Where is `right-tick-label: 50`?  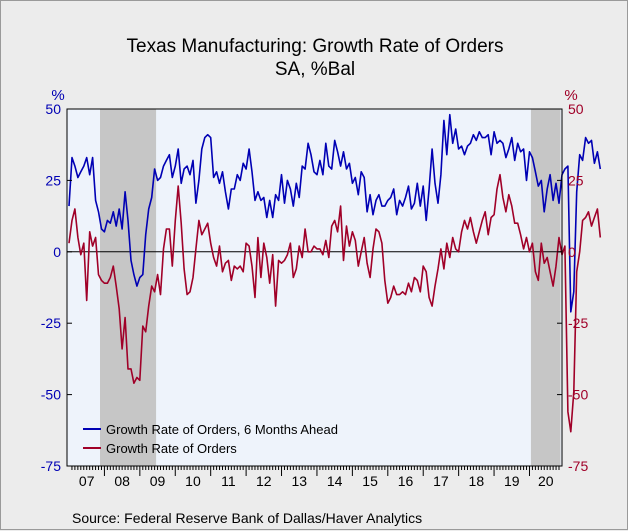
right-tick-label: 50 is located at coordinates (576, 109).